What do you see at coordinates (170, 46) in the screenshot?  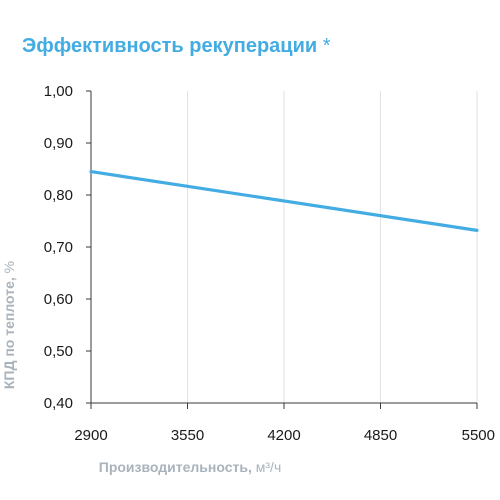 I see `chart-title-text: Эффективность рекуперации` at bounding box center [170, 46].